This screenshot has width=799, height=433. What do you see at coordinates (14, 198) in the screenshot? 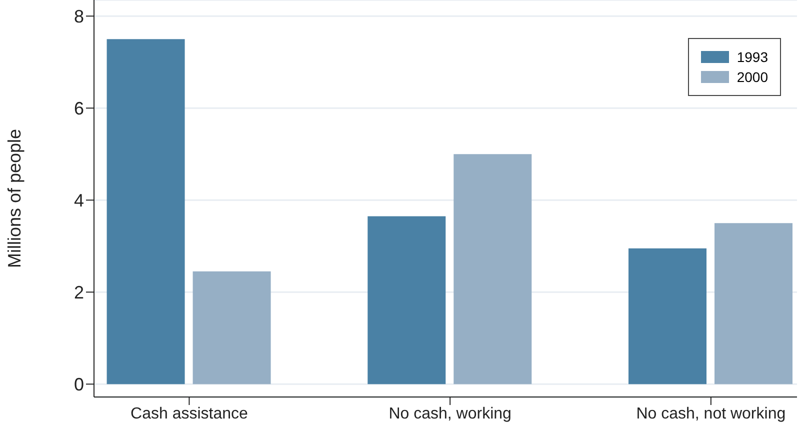
I see `y-axis-title: Millions of people` at bounding box center [14, 198].